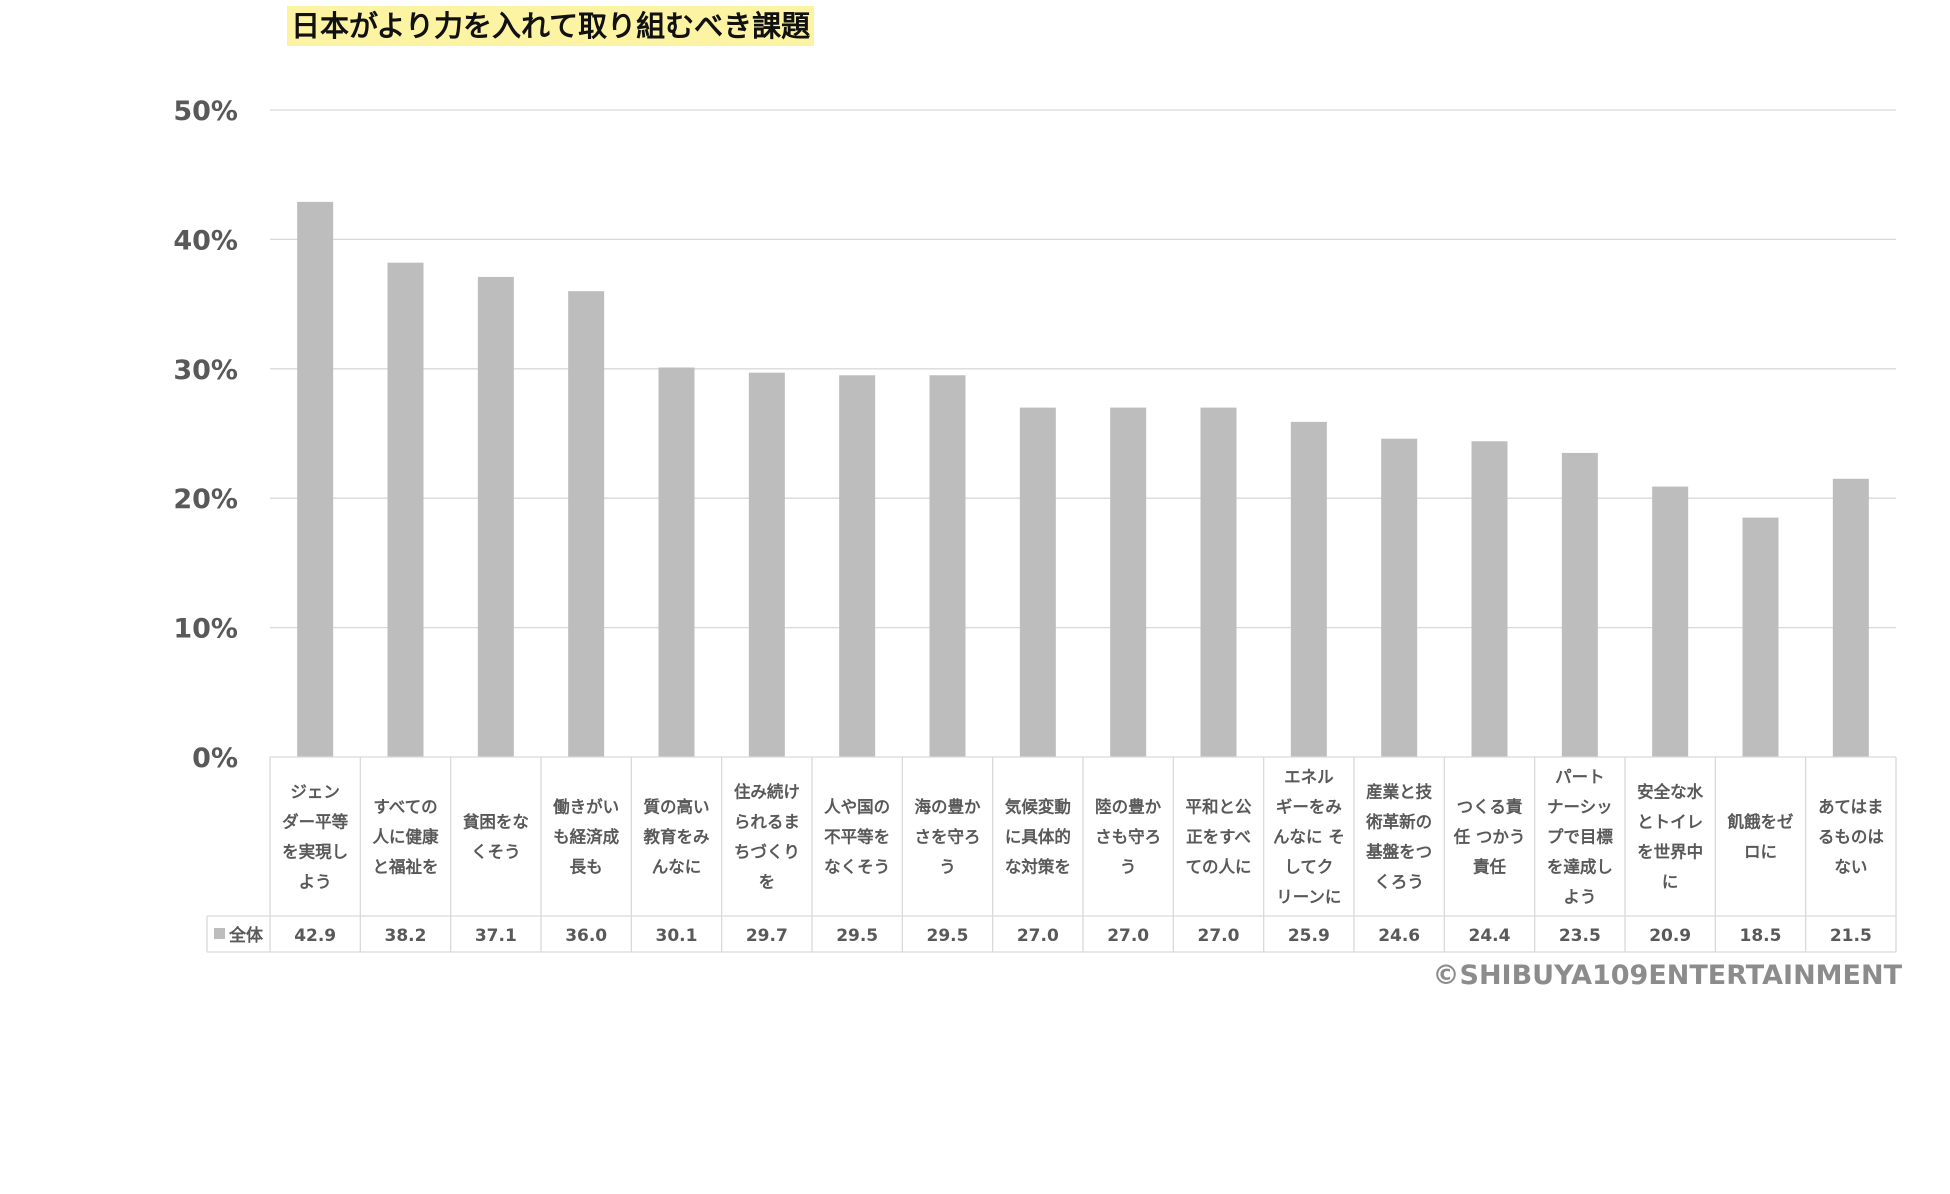 The width and height of the screenshot is (1950, 1194). Describe the element at coordinates (1219, 807) in the screenshot. I see `x-tick-label: 平和と公` at that location.